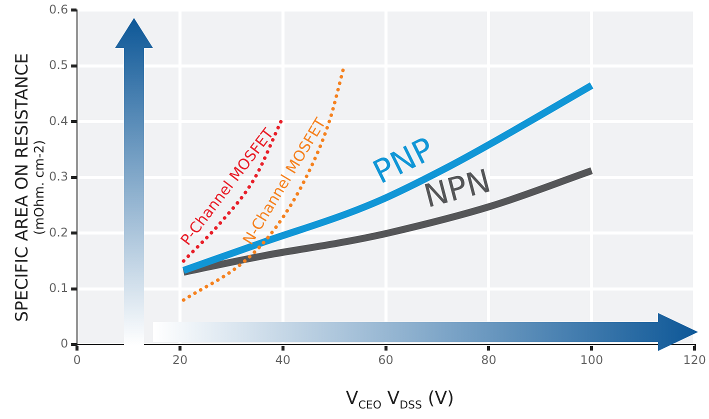 The height and width of the screenshot is (419, 709). What do you see at coordinates (58, 121) in the screenshot?
I see `y-tick-label: 0.4` at bounding box center [58, 121].